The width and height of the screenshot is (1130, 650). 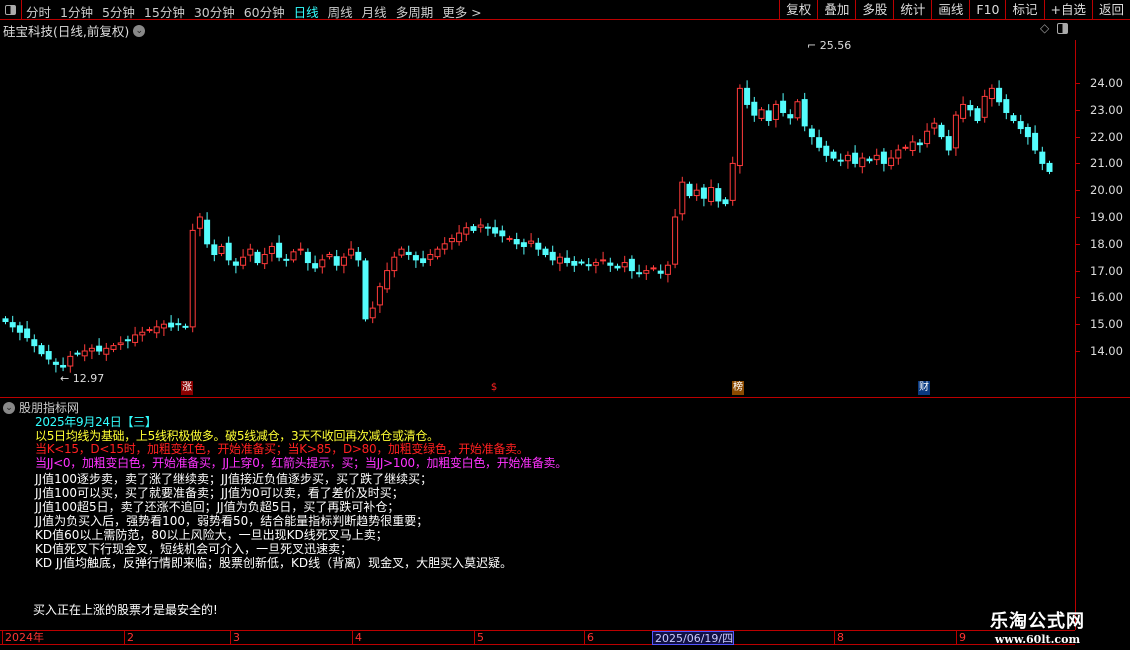 What do you see at coordinates (1045, 28) in the screenshot?
I see `diamond-icon: ◇` at bounding box center [1045, 28].